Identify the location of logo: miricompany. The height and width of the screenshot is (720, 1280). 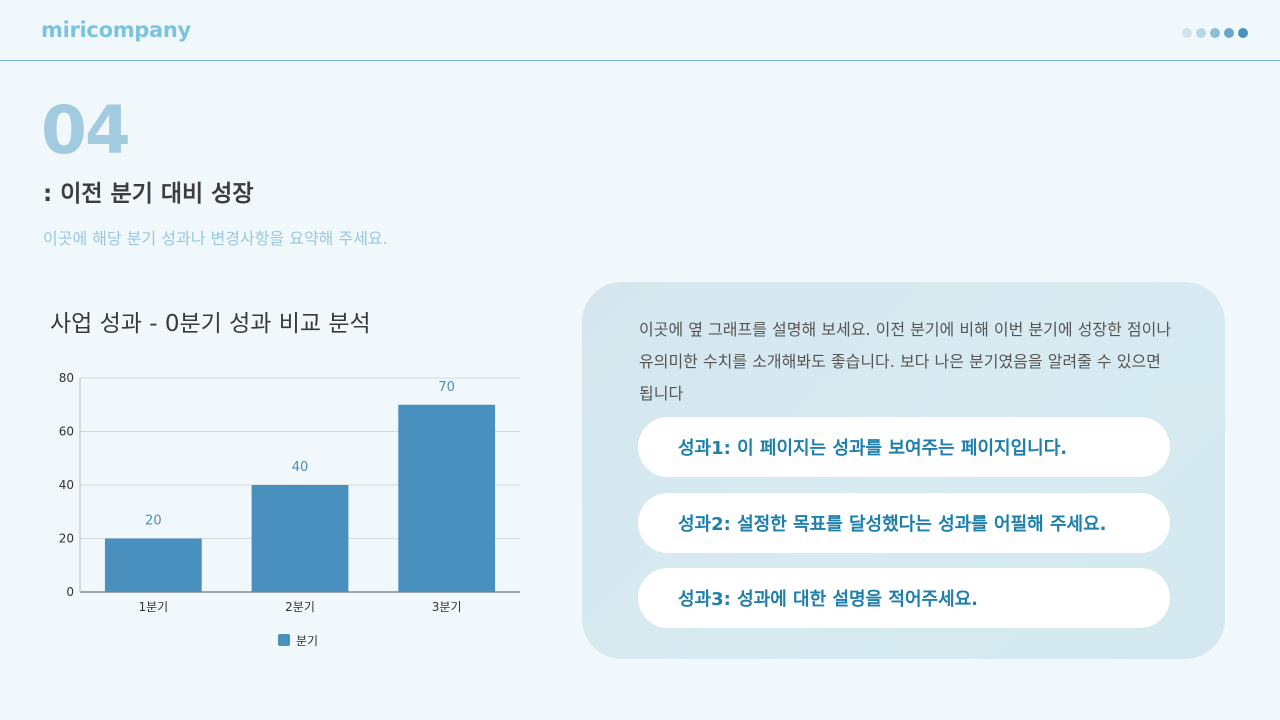
(116, 30).